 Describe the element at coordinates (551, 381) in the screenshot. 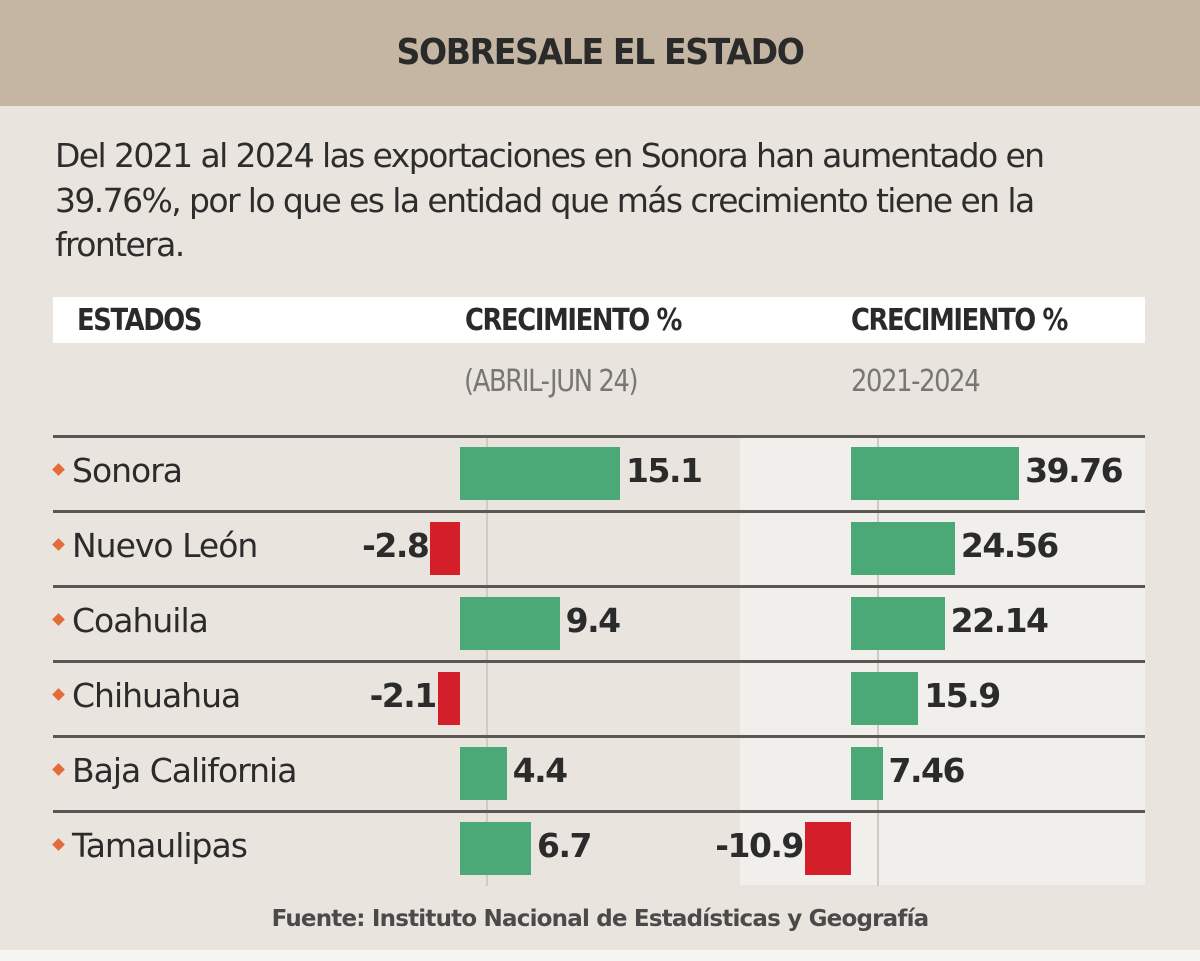

I see `column-subheader-quarter: (ABRIL-JUN 24)` at that location.